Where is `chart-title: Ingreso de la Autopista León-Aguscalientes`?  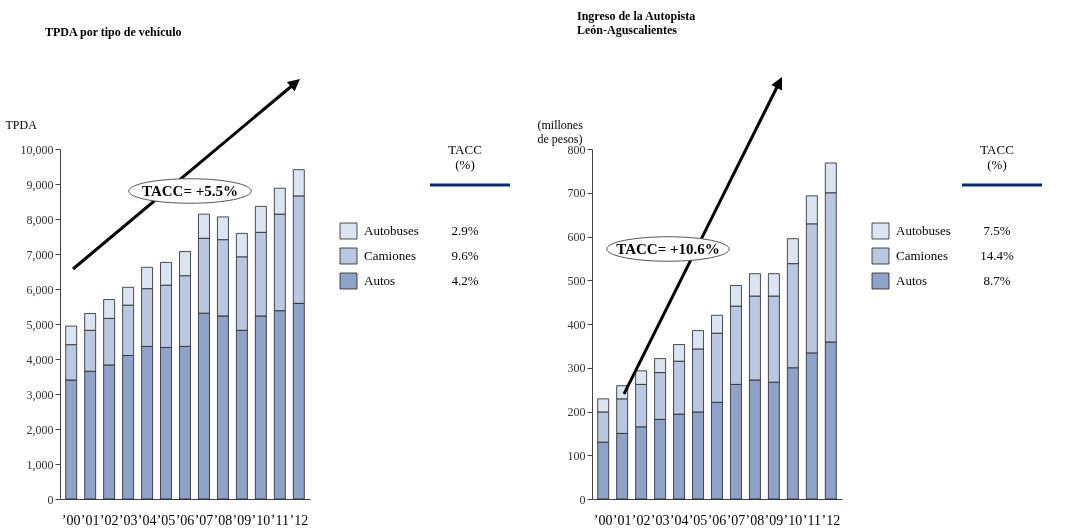
chart-title: Ingreso de la Autopista León-Aguscalientes is located at coordinates (636, 23).